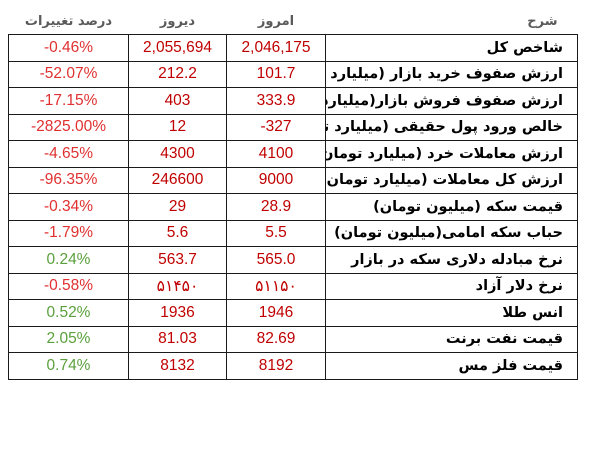 The height and width of the screenshot is (450, 598). I want to click on cell-description: نرخ مبادله دلاری سکه در بازار, so click(451, 260).